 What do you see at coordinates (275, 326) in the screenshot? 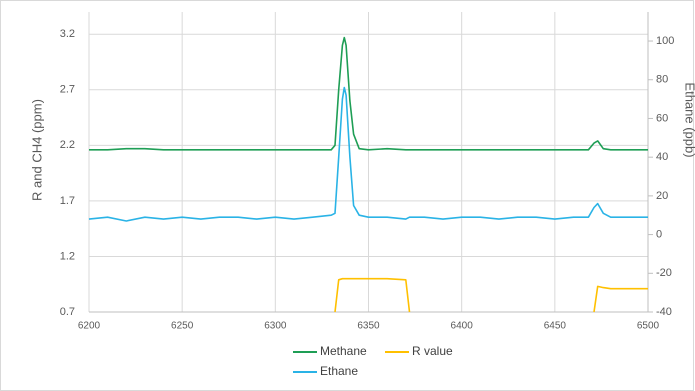
I see `x-tick-label: 6300` at bounding box center [275, 326].